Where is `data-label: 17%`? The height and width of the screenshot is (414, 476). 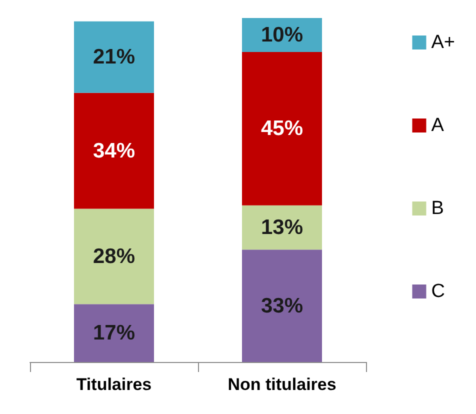 data-label: 17% is located at coordinates (114, 333).